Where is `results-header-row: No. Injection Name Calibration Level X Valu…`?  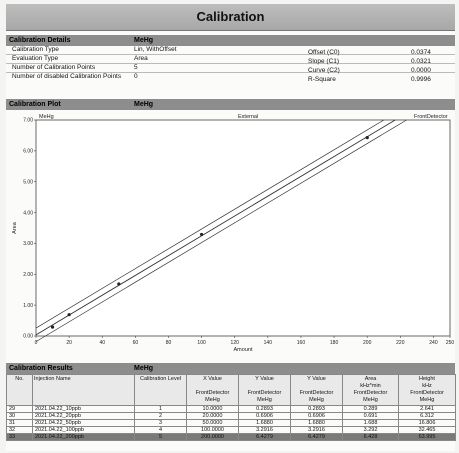 results-header-row: No. Injection Name Calibration Level X Valu… is located at coordinates (231, 390).